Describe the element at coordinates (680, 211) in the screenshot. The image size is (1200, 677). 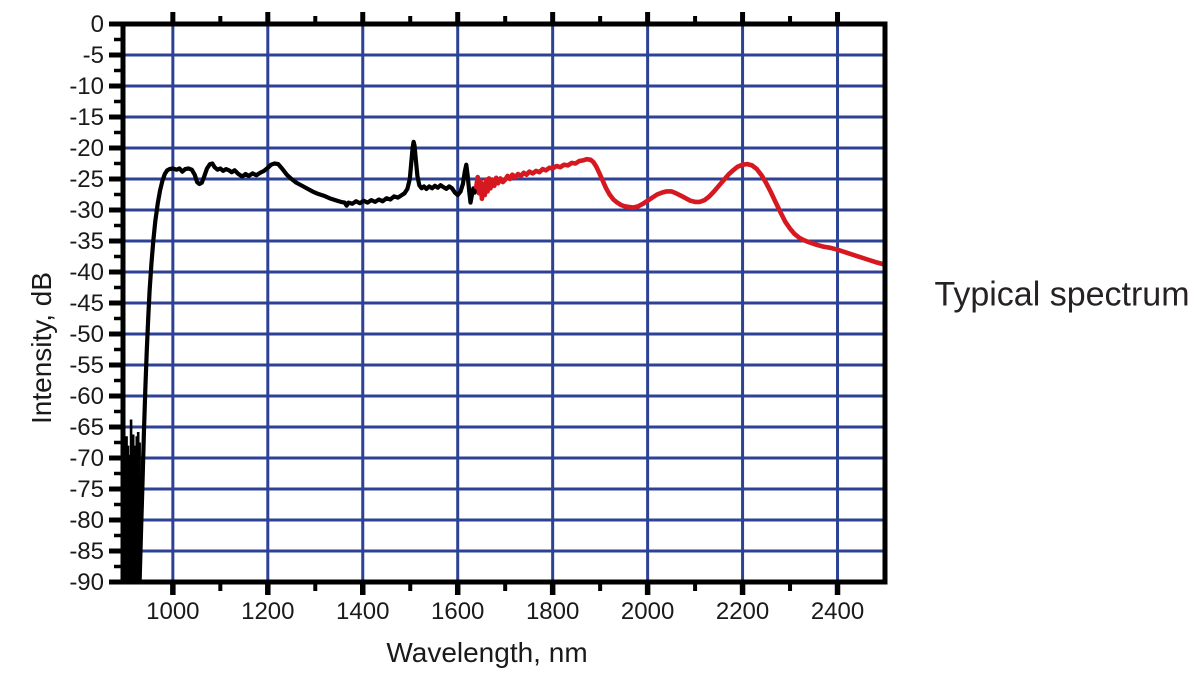
I see `red-segment-trace` at that location.